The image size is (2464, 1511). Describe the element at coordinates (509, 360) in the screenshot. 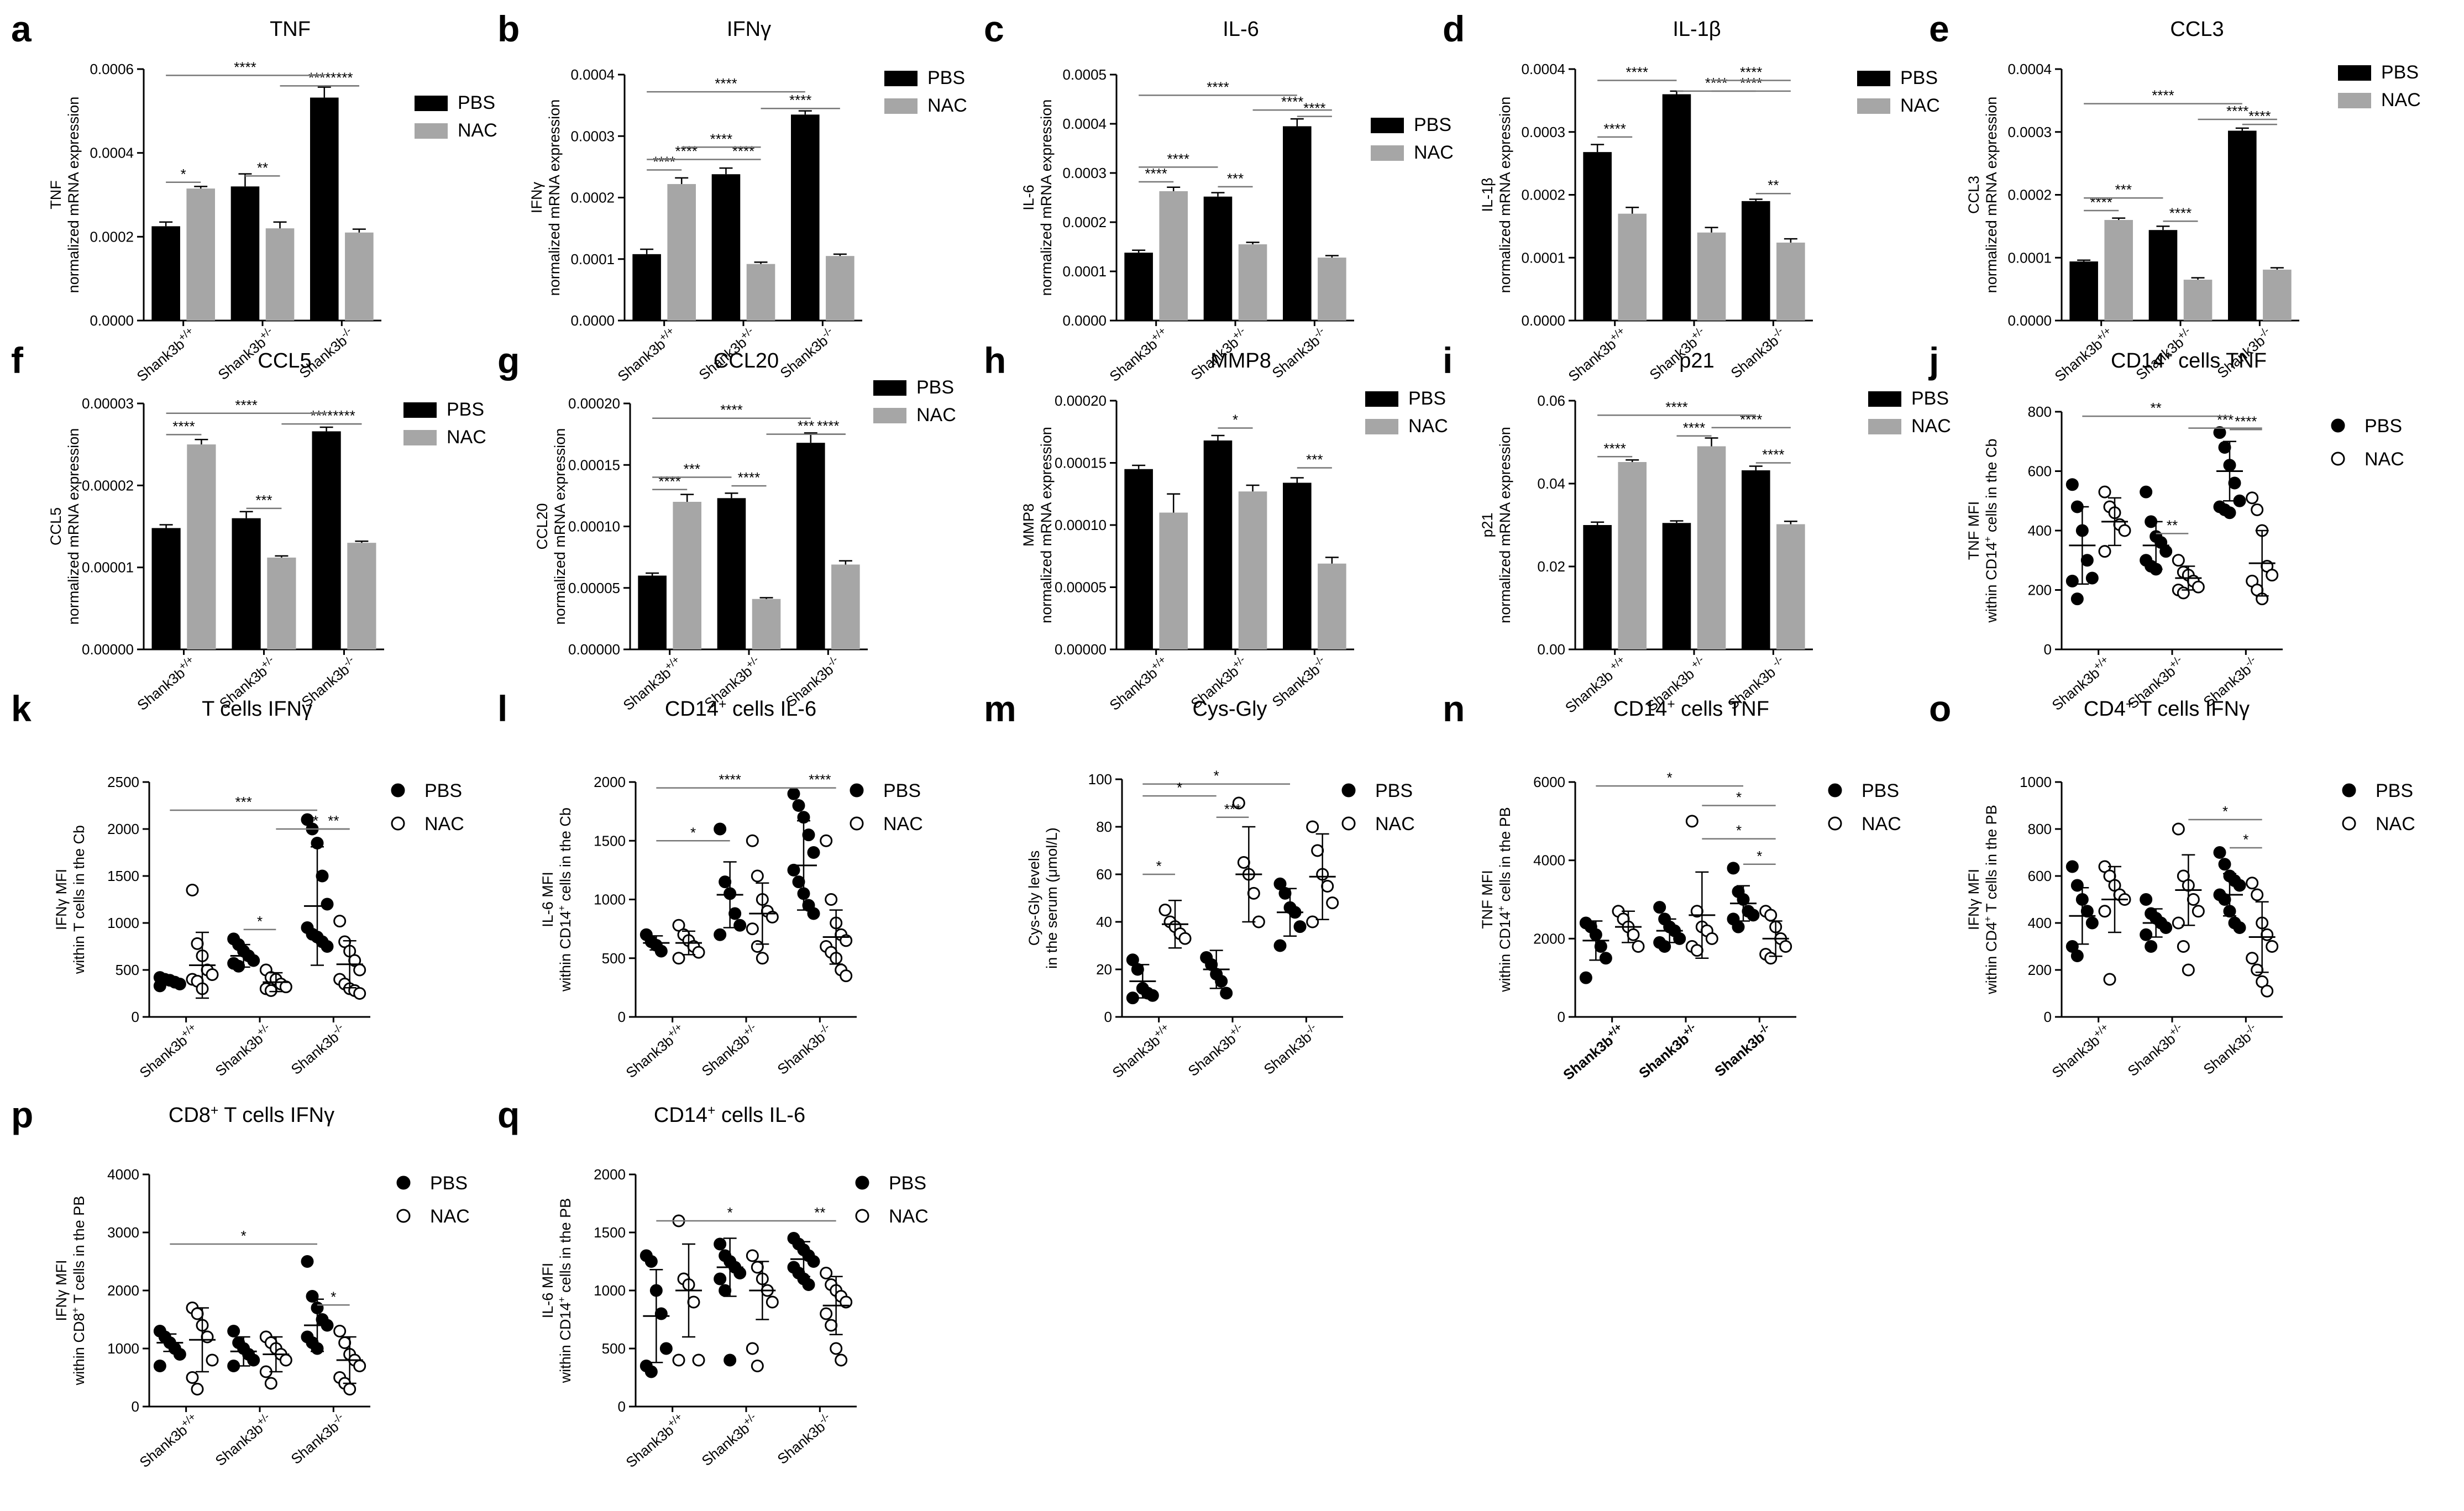

I see `panel-label: g` at that location.